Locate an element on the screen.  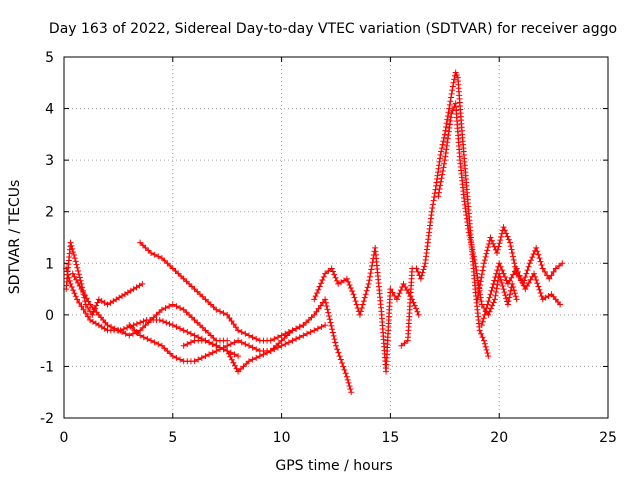
x-tick-label: 15 is located at coordinates (390, 438).